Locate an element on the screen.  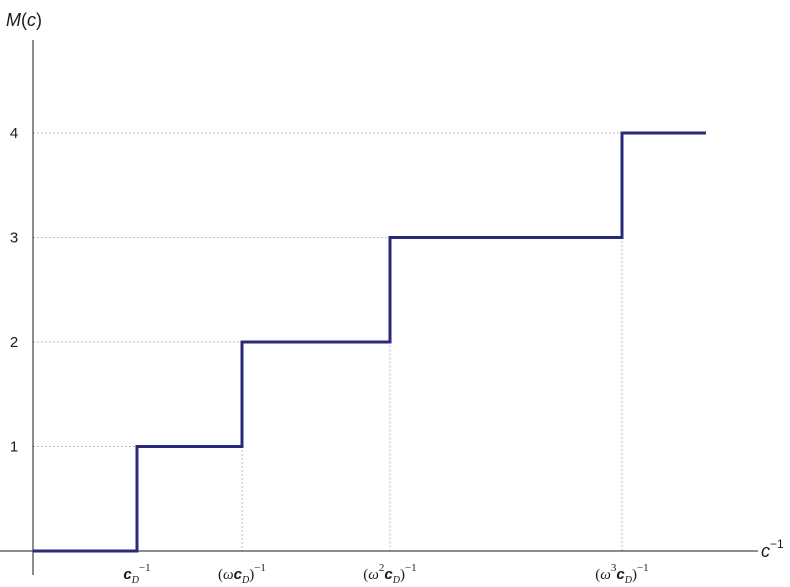
y-tick-label: 2 is located at coordinates (14, 342).